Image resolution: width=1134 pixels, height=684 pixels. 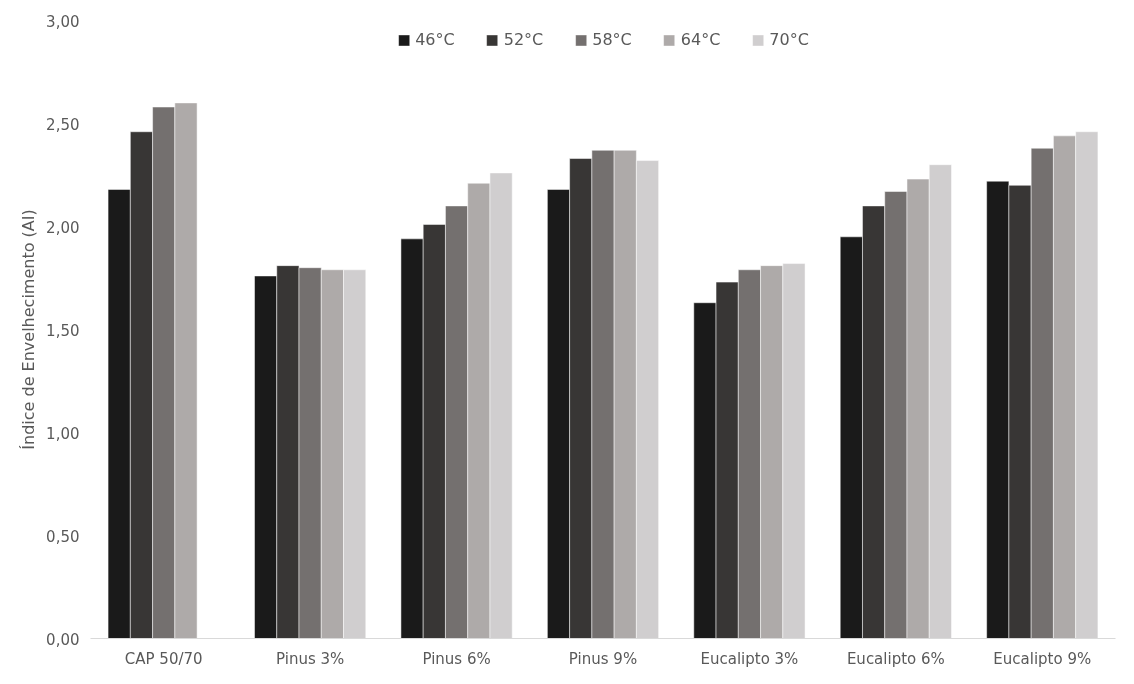 I want to click on legend-label: 58°C, so click(x=612, y=39).